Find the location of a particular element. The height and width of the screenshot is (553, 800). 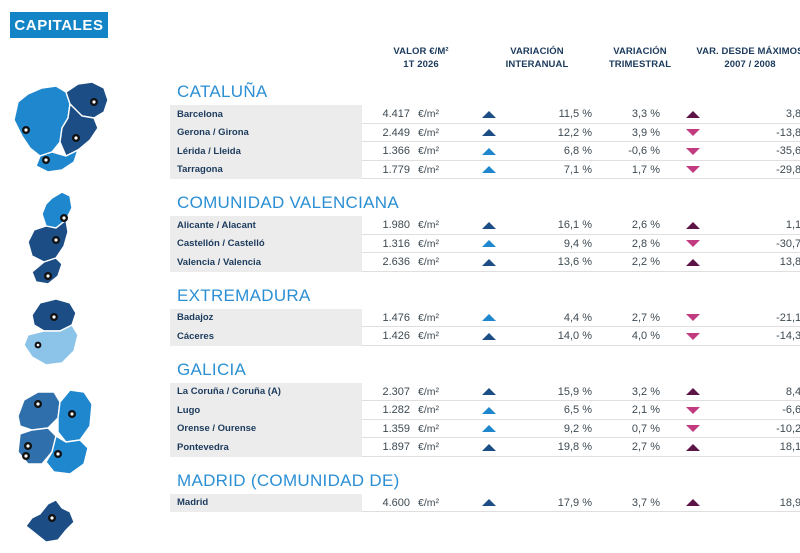

cell-valor: 2.449 €/m² is located at coordinates (421, 133).